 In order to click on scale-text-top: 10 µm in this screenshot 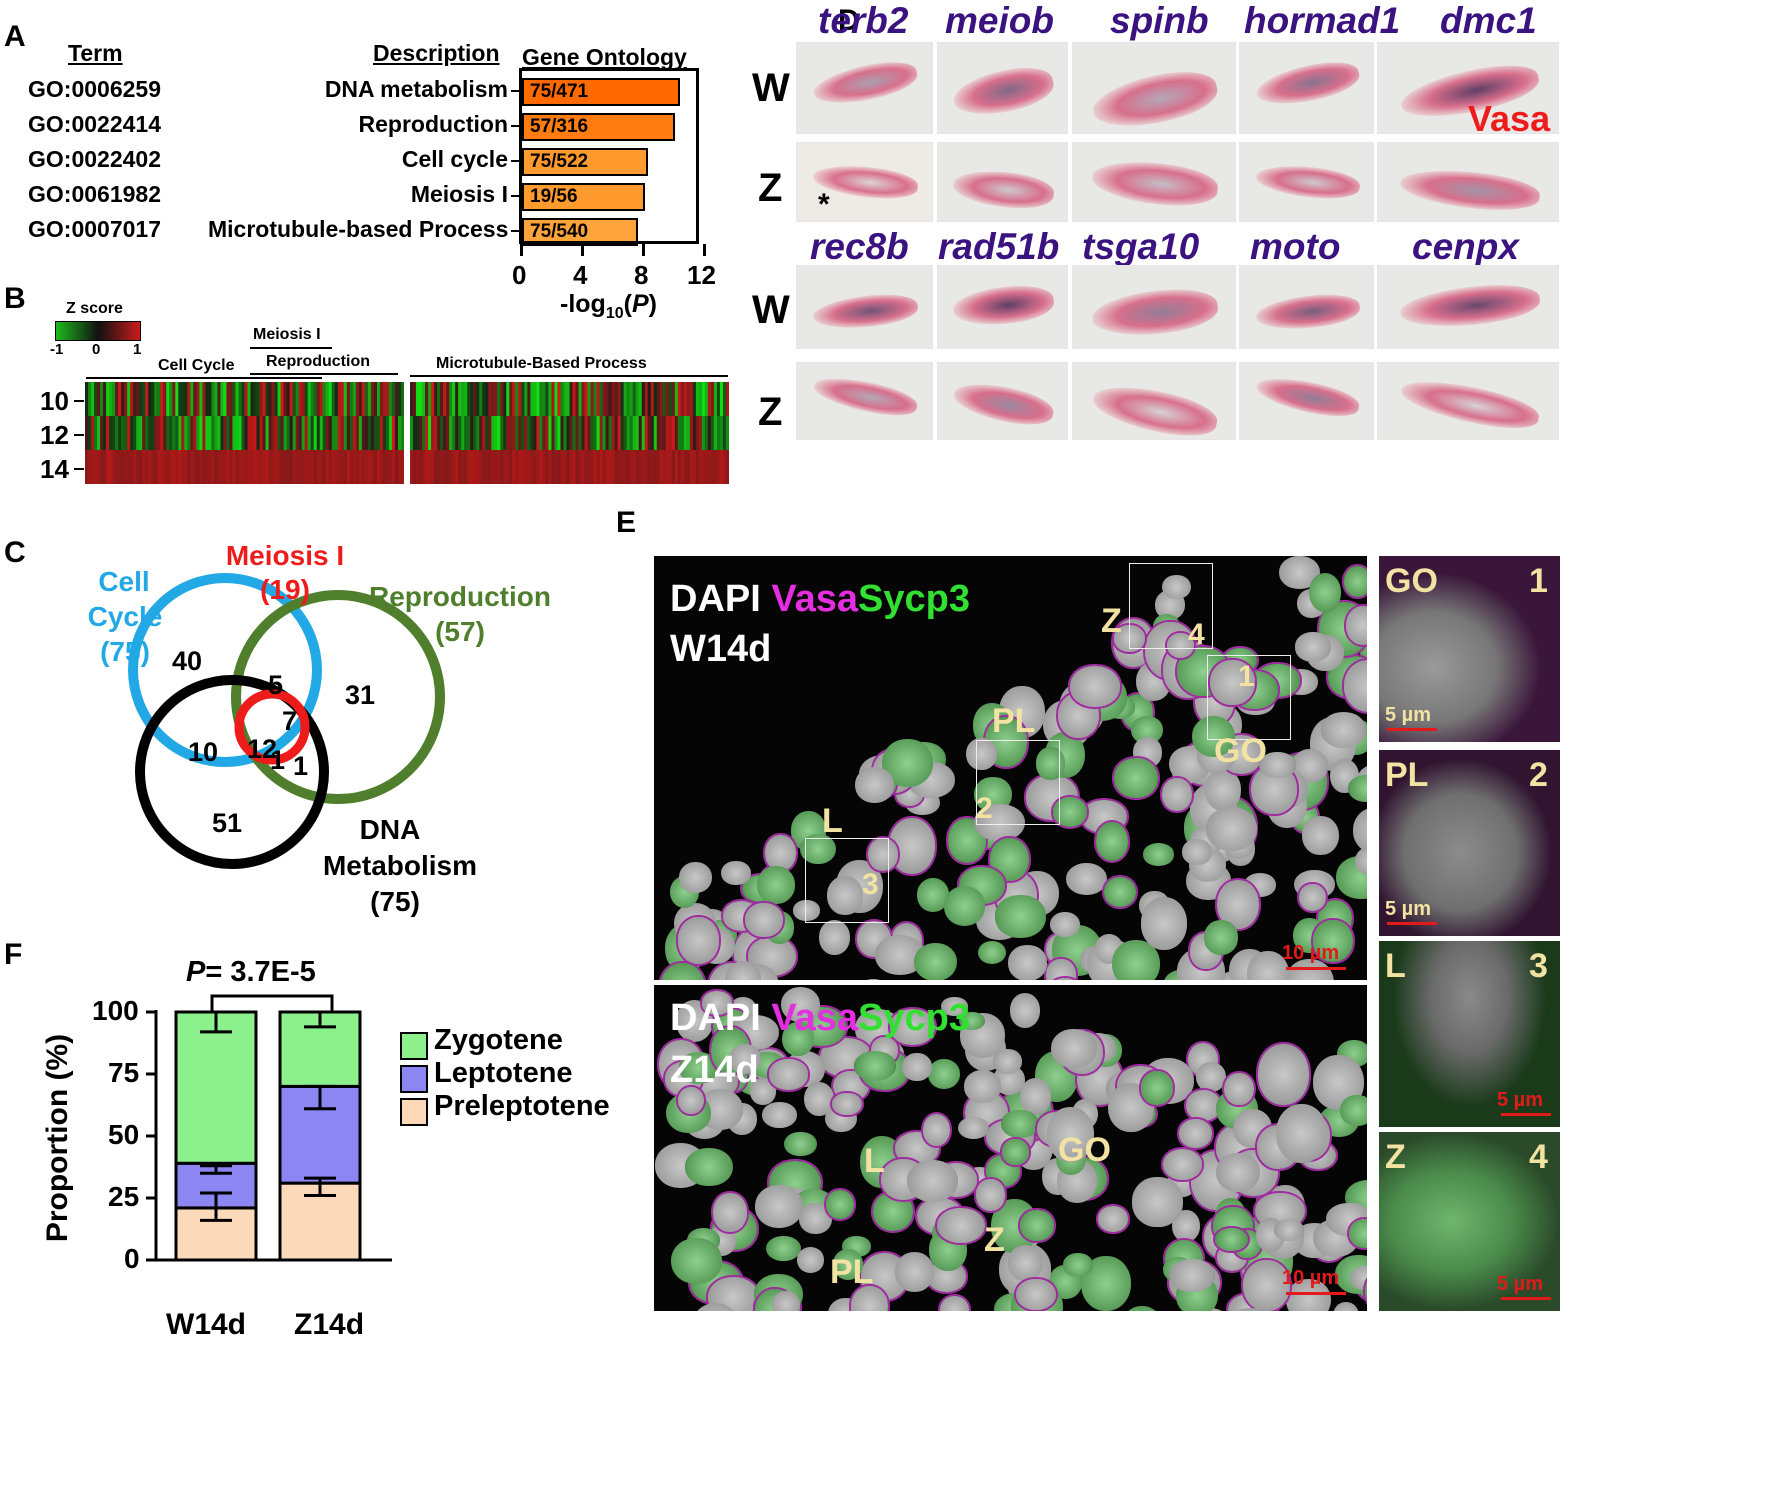, I will do `click(1311, 953)`.